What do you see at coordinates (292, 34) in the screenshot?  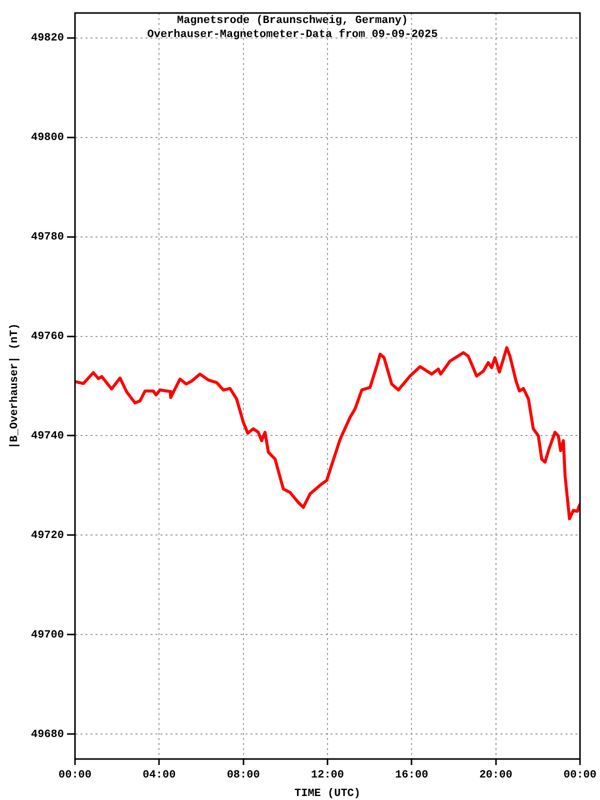 I see `text: Overhauser-Magnetometer-Data from 09-09-2025` at bounding box center [292, 34].